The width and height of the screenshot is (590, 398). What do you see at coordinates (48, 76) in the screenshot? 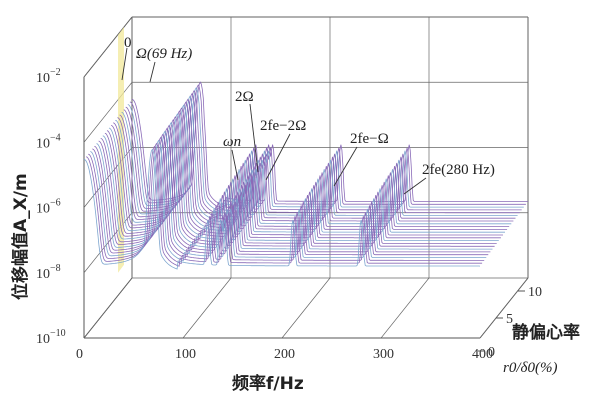
I see `y-tick-label: 10⁻²` at bounding box center [48, 76].